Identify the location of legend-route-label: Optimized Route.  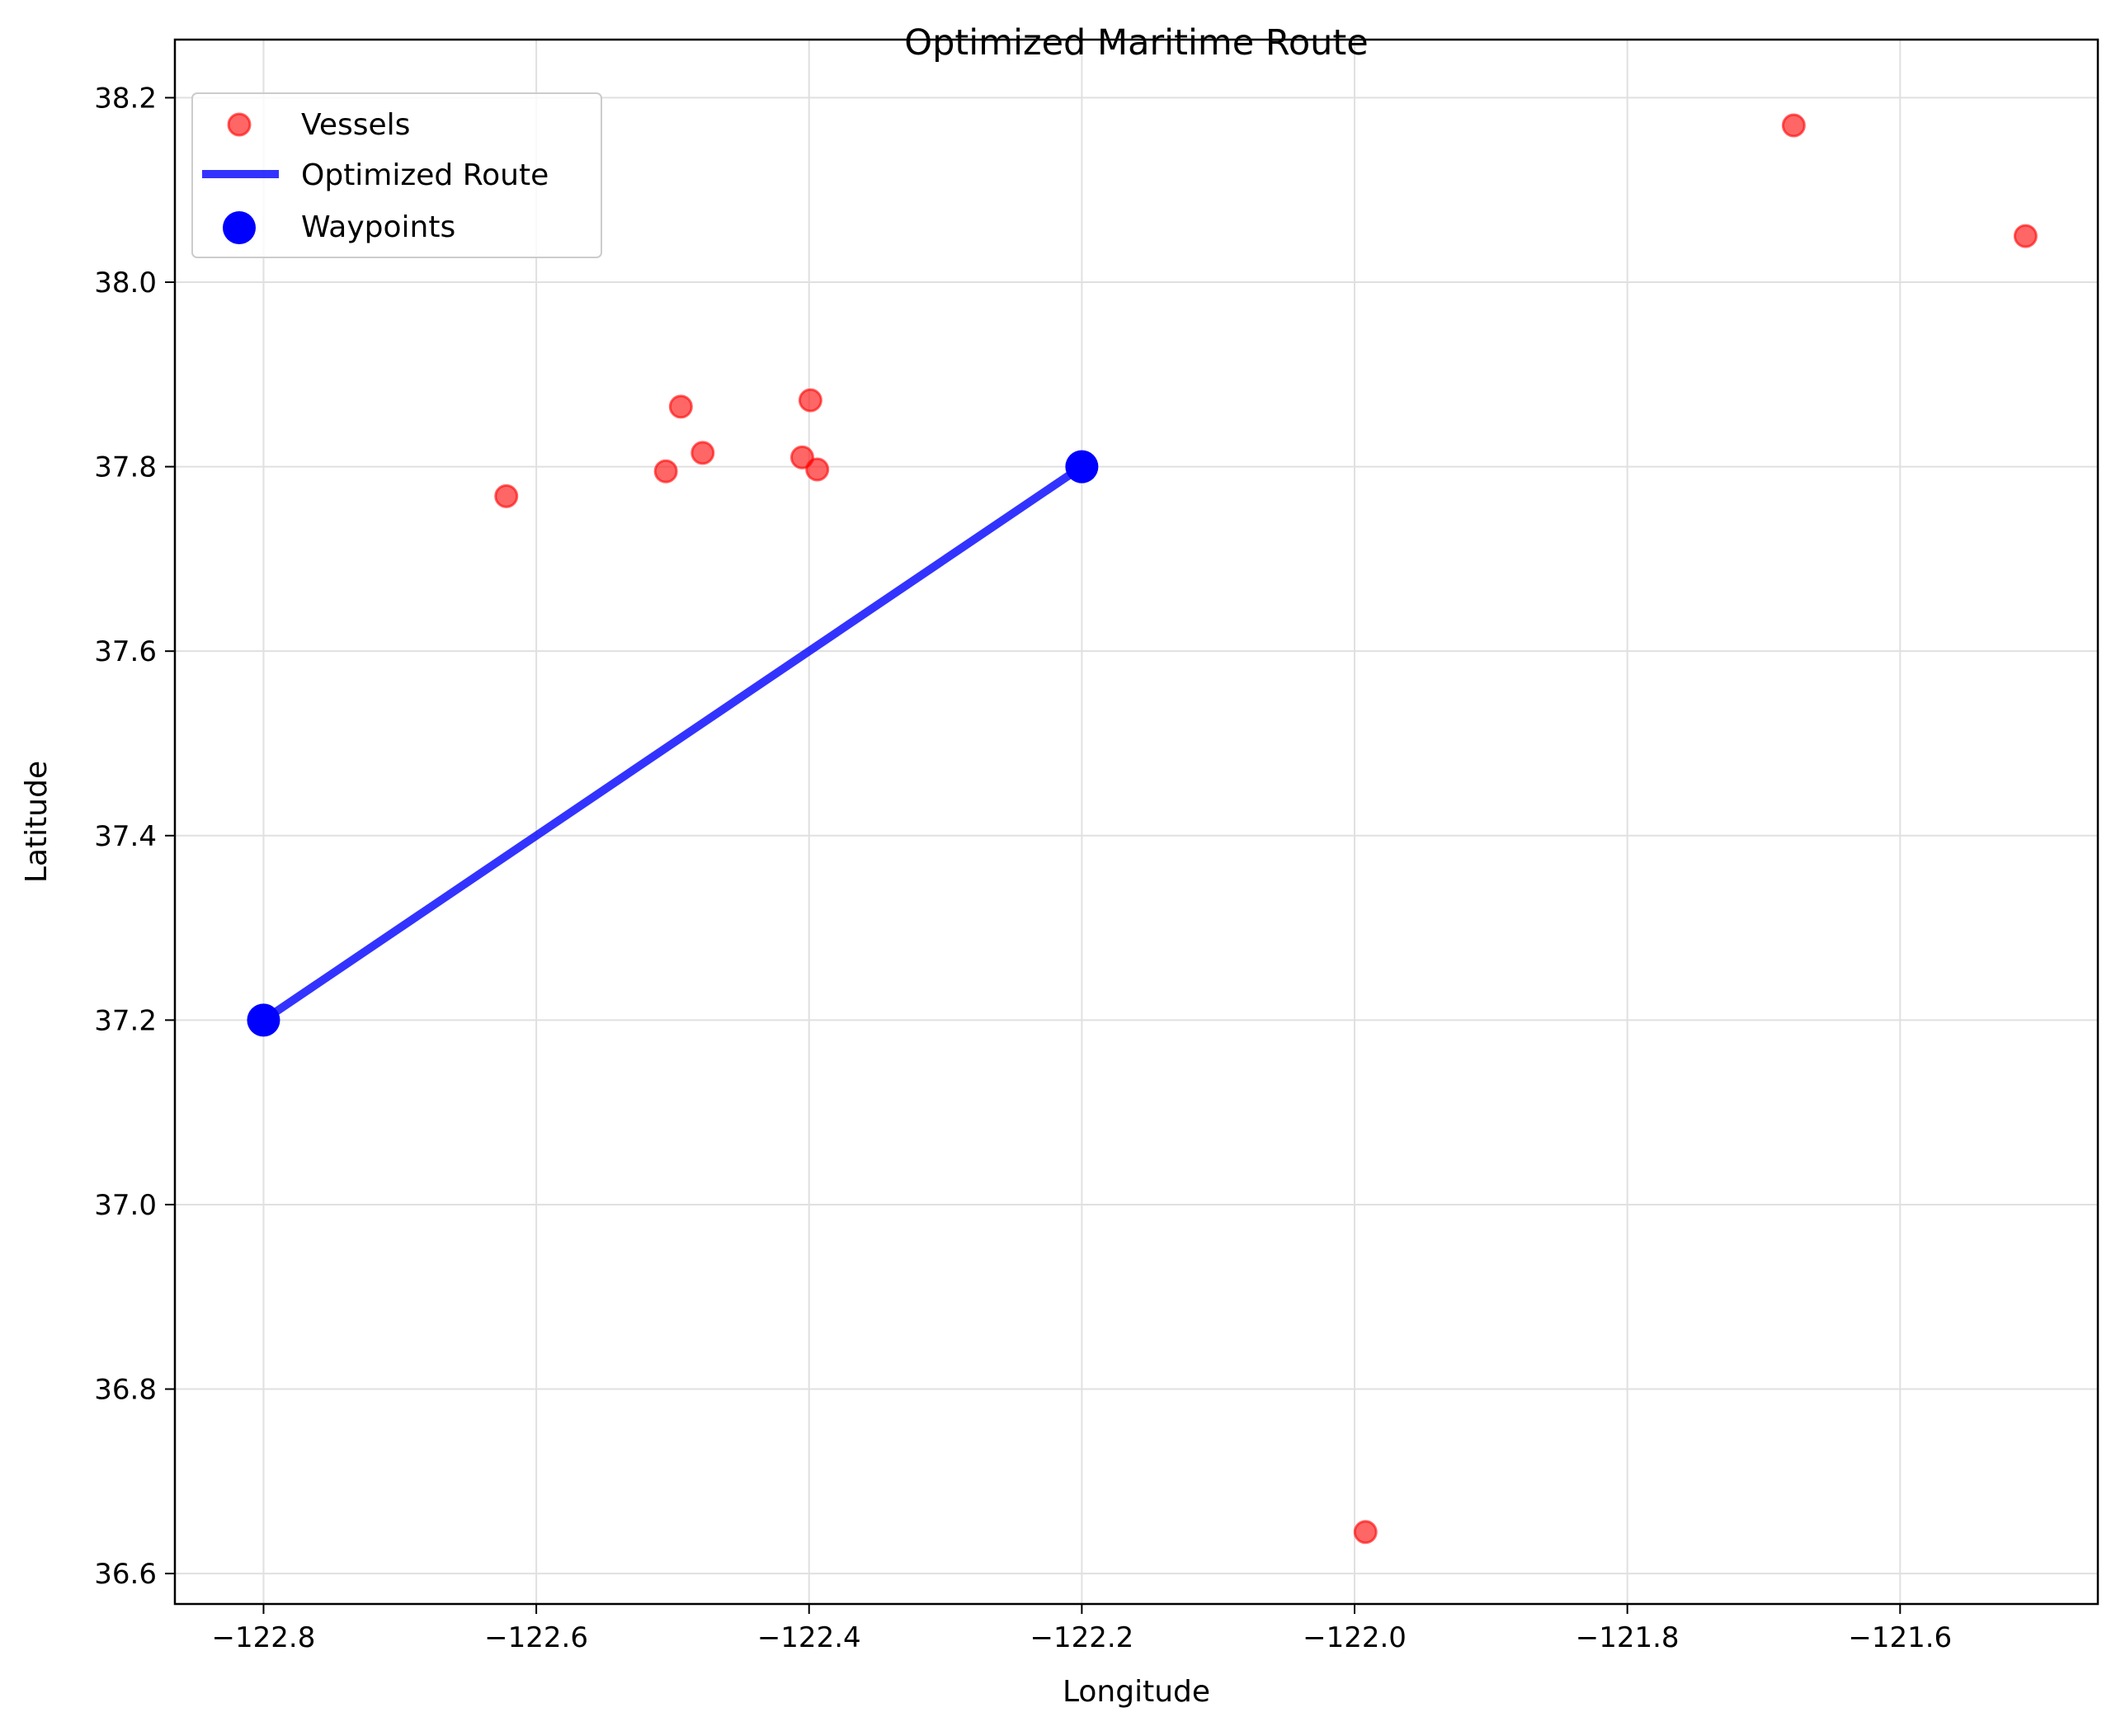
(425, 175).